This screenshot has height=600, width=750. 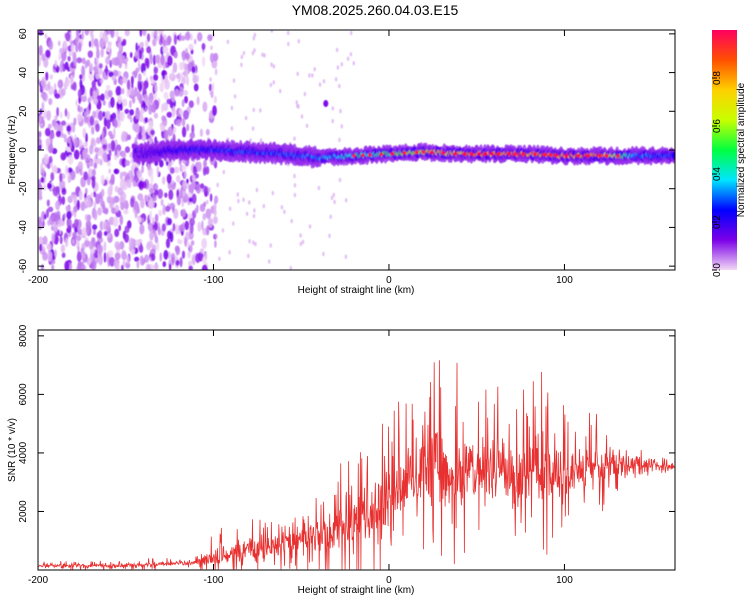 What do you see at coordinates (12, 150) in the screenshot?
I see `spectrogram-y-label: Frequency (Hz)` at bounding box center [12, 150].